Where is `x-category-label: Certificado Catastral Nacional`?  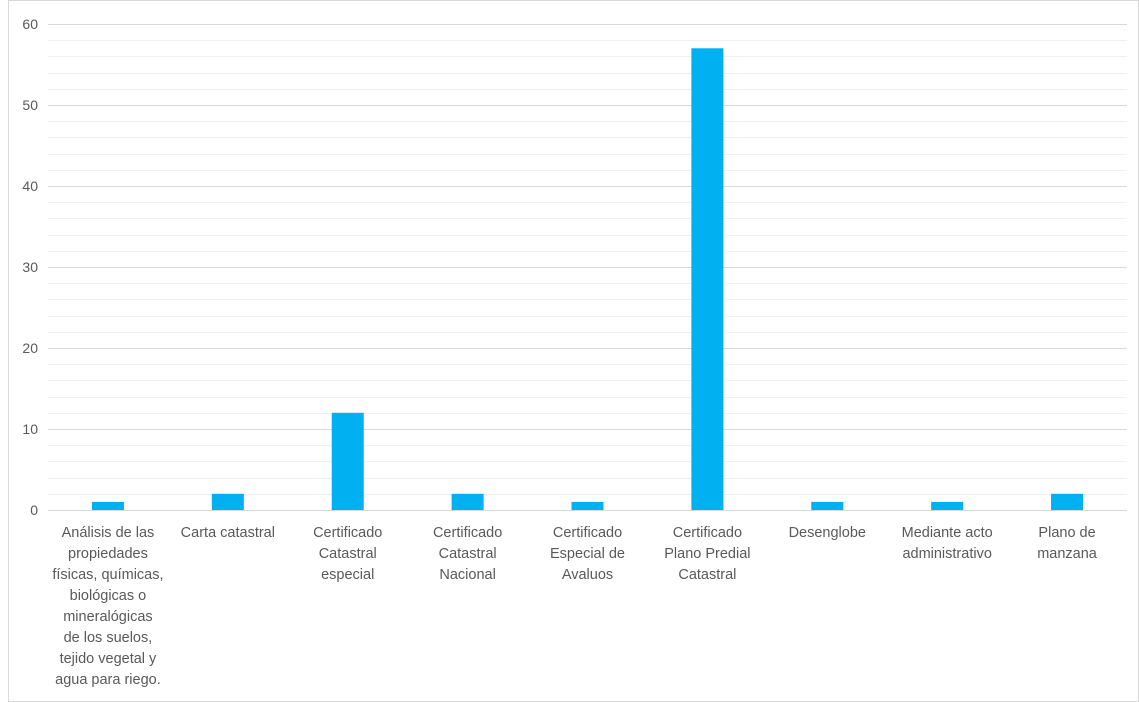
x-category-label: Certificado Catastral Nacional is located at coordinates (467, 554).